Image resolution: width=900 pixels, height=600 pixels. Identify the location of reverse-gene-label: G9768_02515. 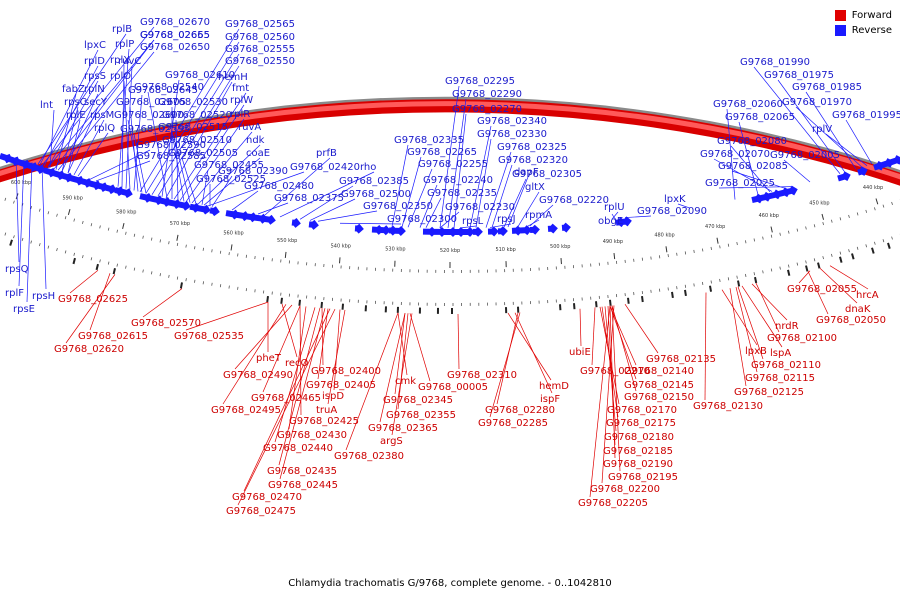
(193, 127).